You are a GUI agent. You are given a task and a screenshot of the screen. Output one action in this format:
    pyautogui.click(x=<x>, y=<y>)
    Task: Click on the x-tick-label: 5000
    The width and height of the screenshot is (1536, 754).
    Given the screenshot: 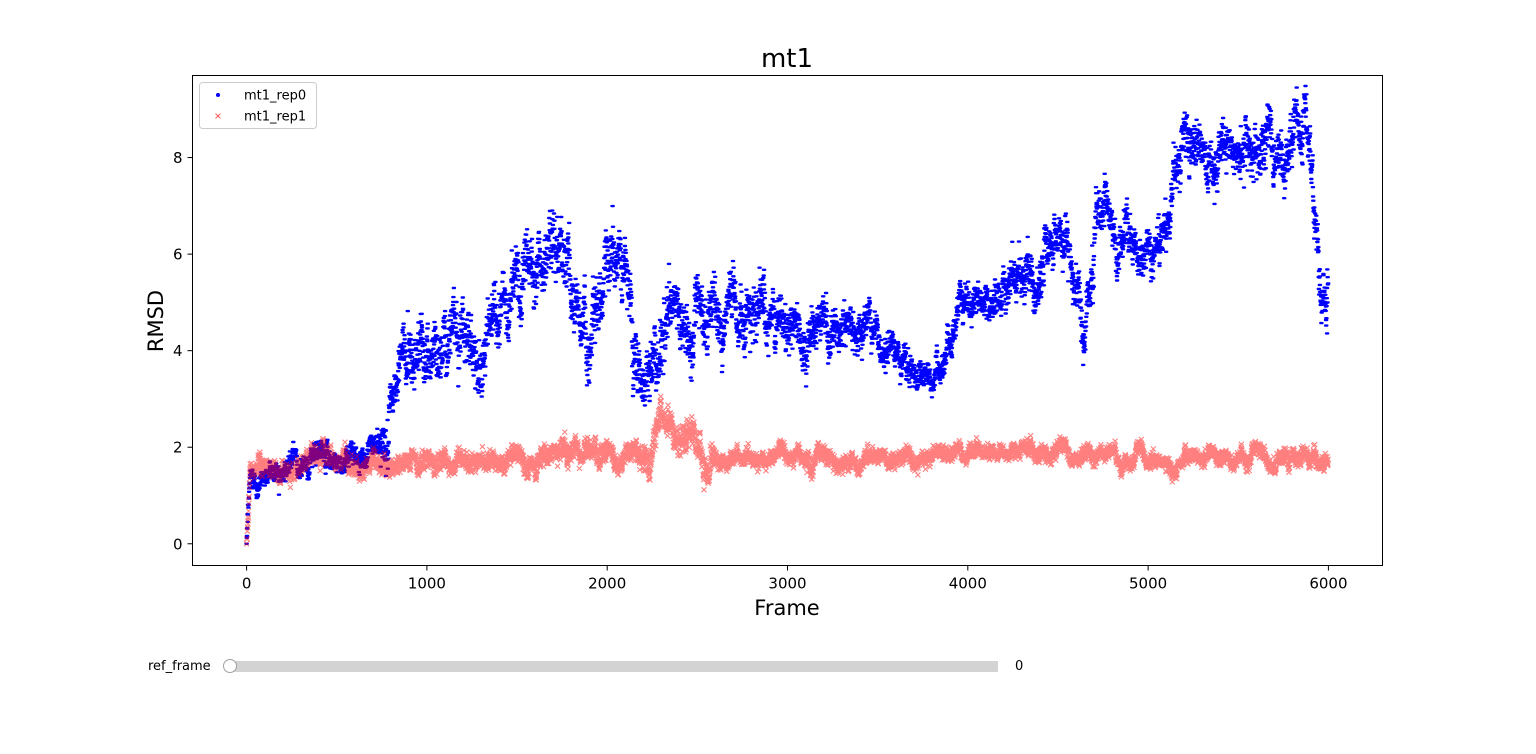 What is the action you would take?
    pyautogui.click(x=1148, y=584)
    